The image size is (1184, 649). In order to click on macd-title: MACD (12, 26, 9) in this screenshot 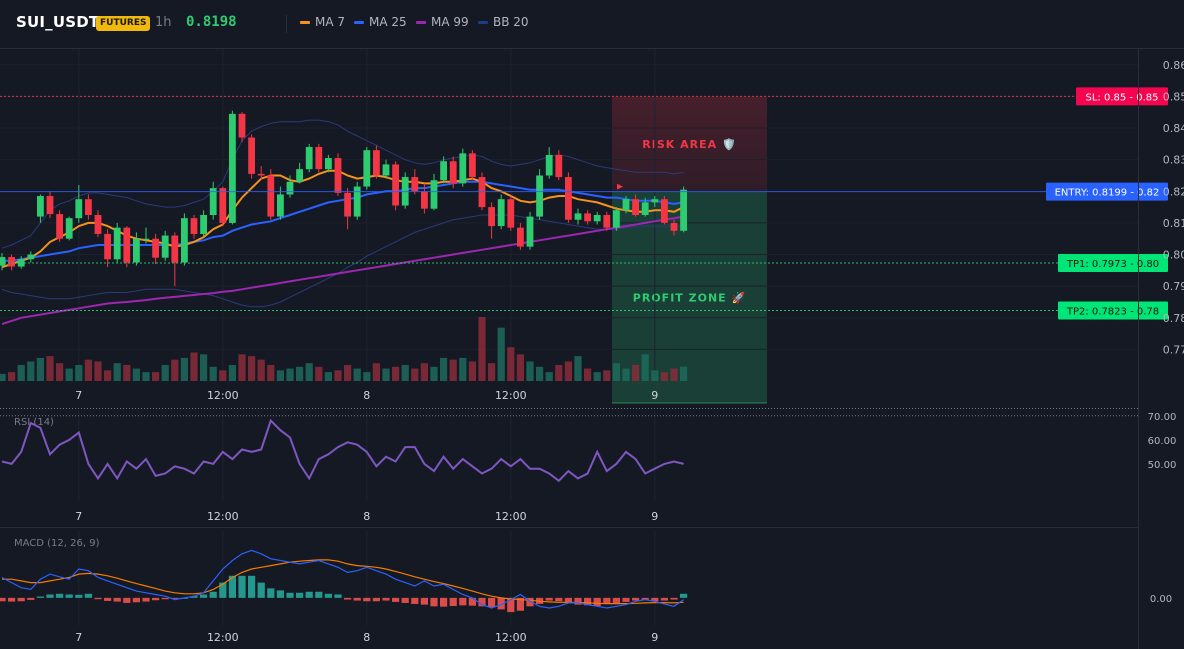, I will do `click(57, 543)`.